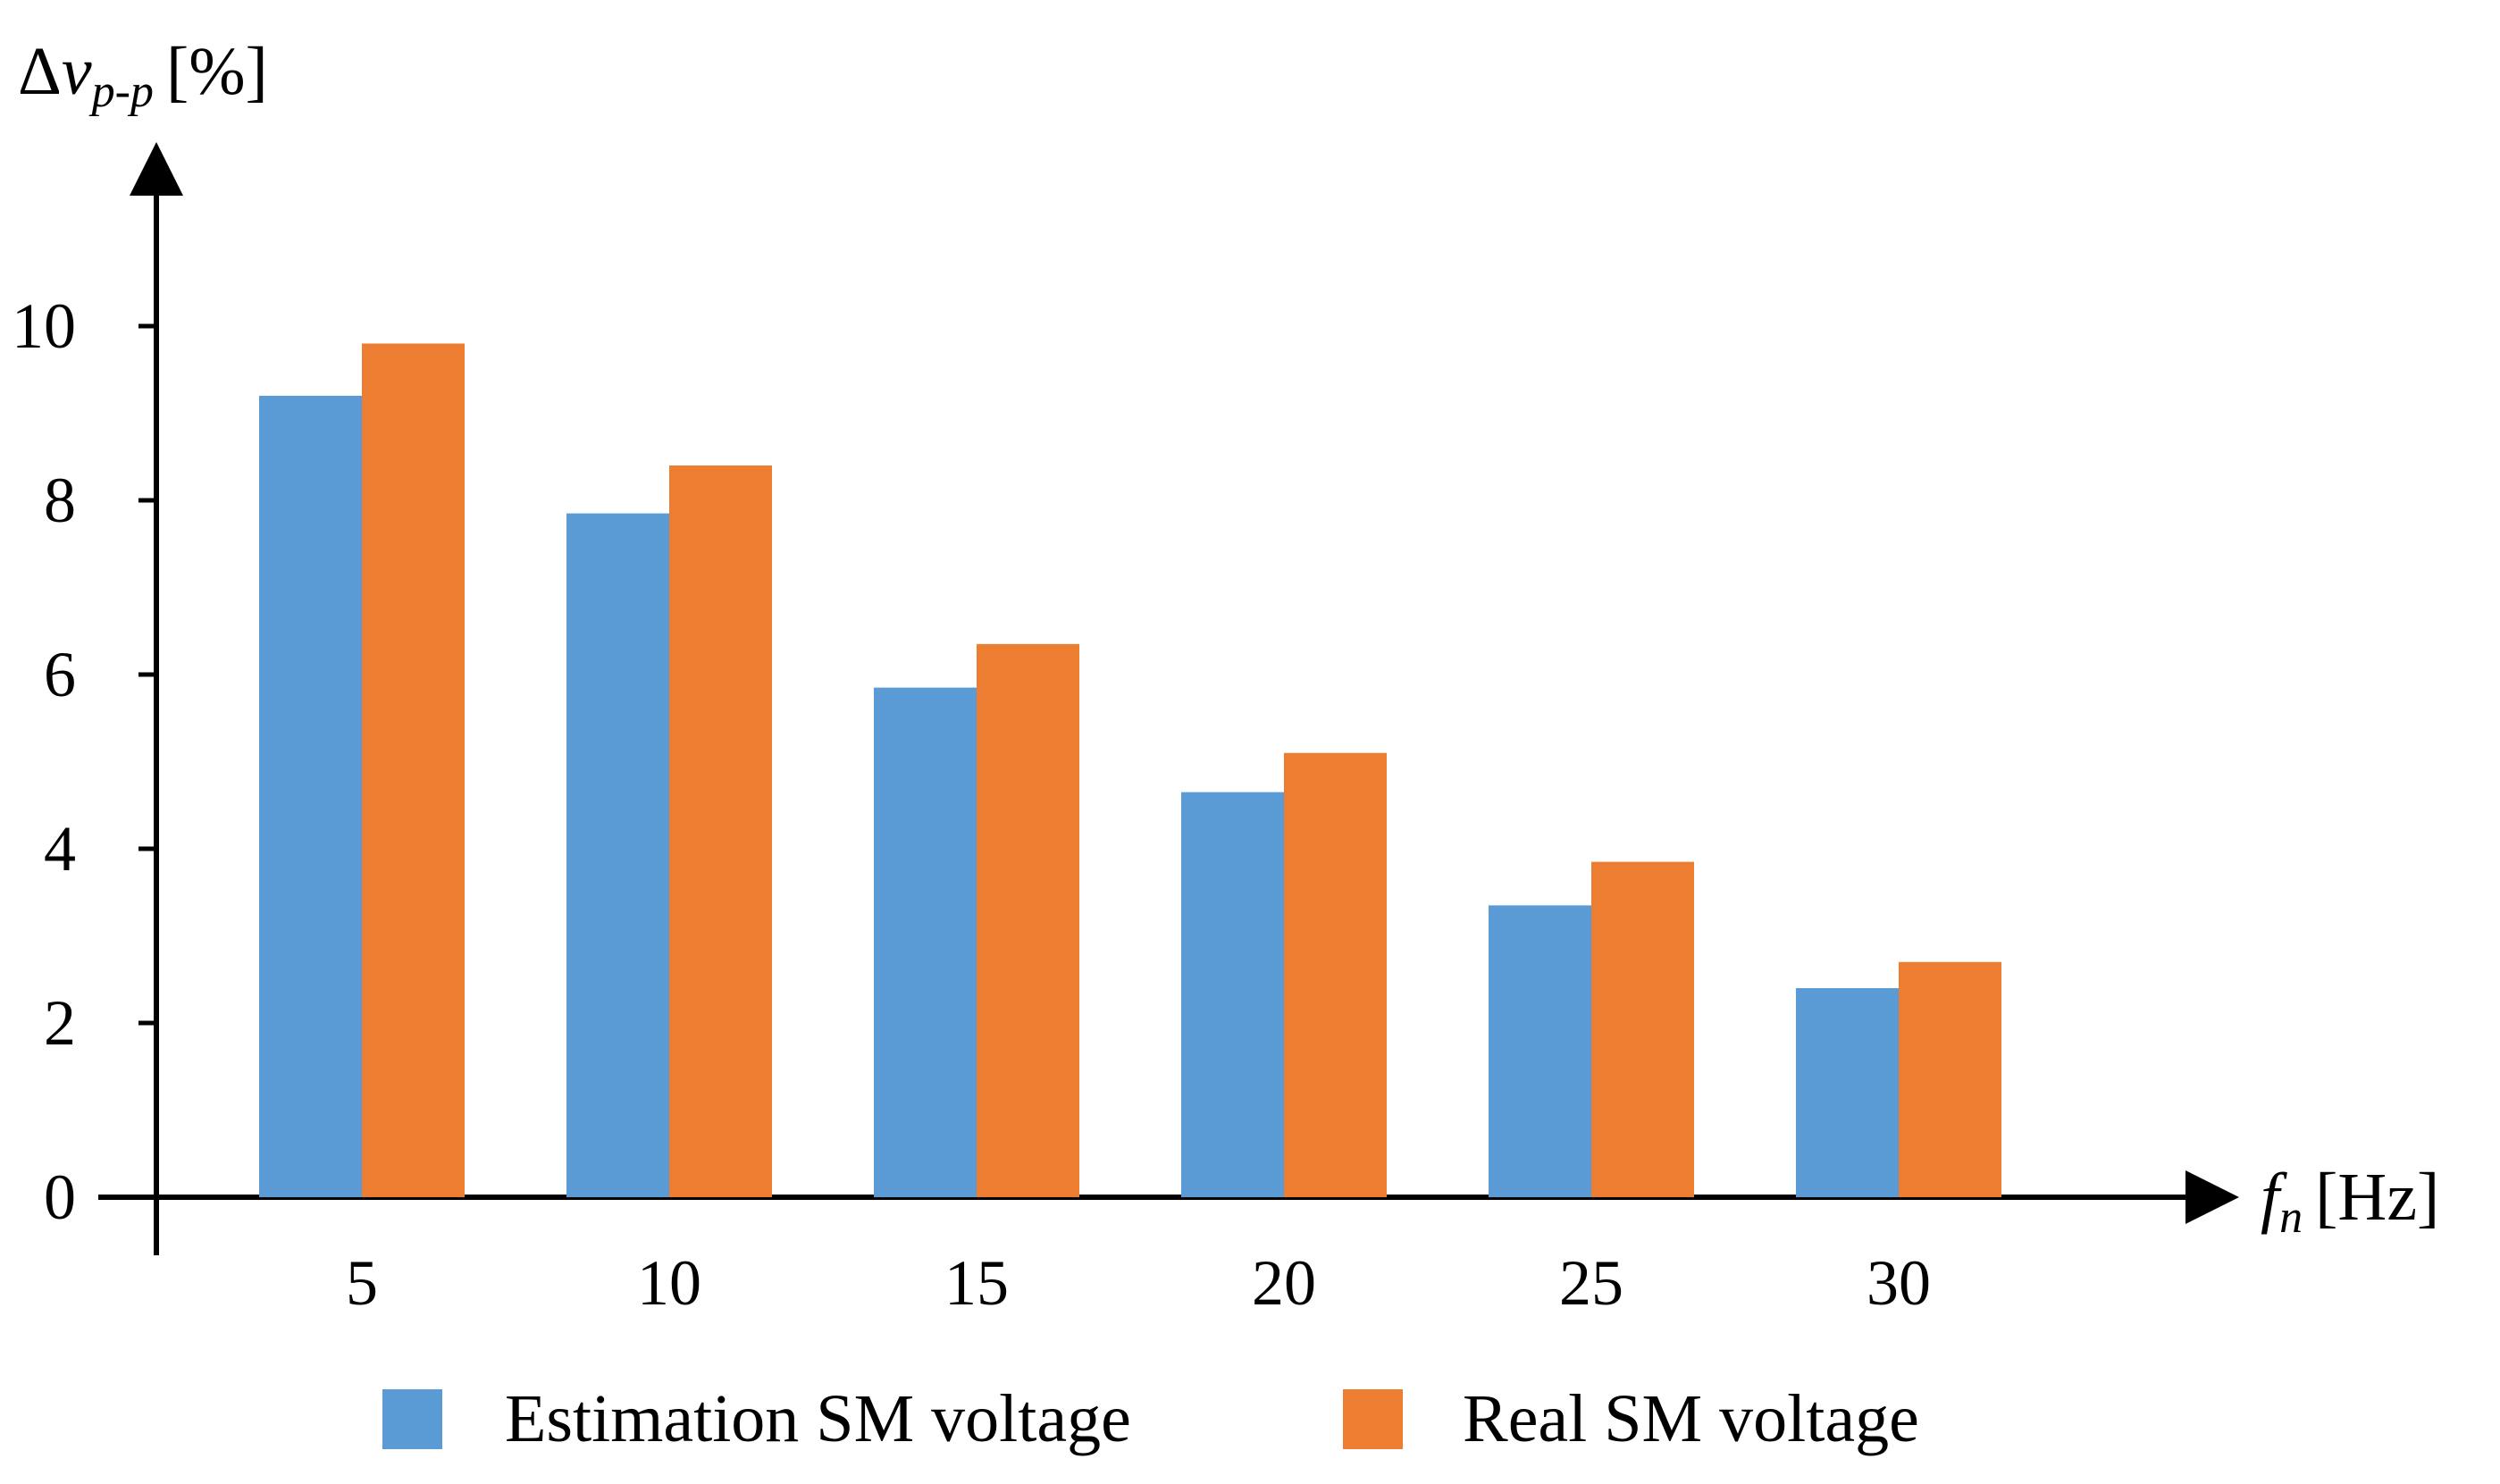  I want to click on x-axis-title: fn [Hz], so click(2350, 1202).